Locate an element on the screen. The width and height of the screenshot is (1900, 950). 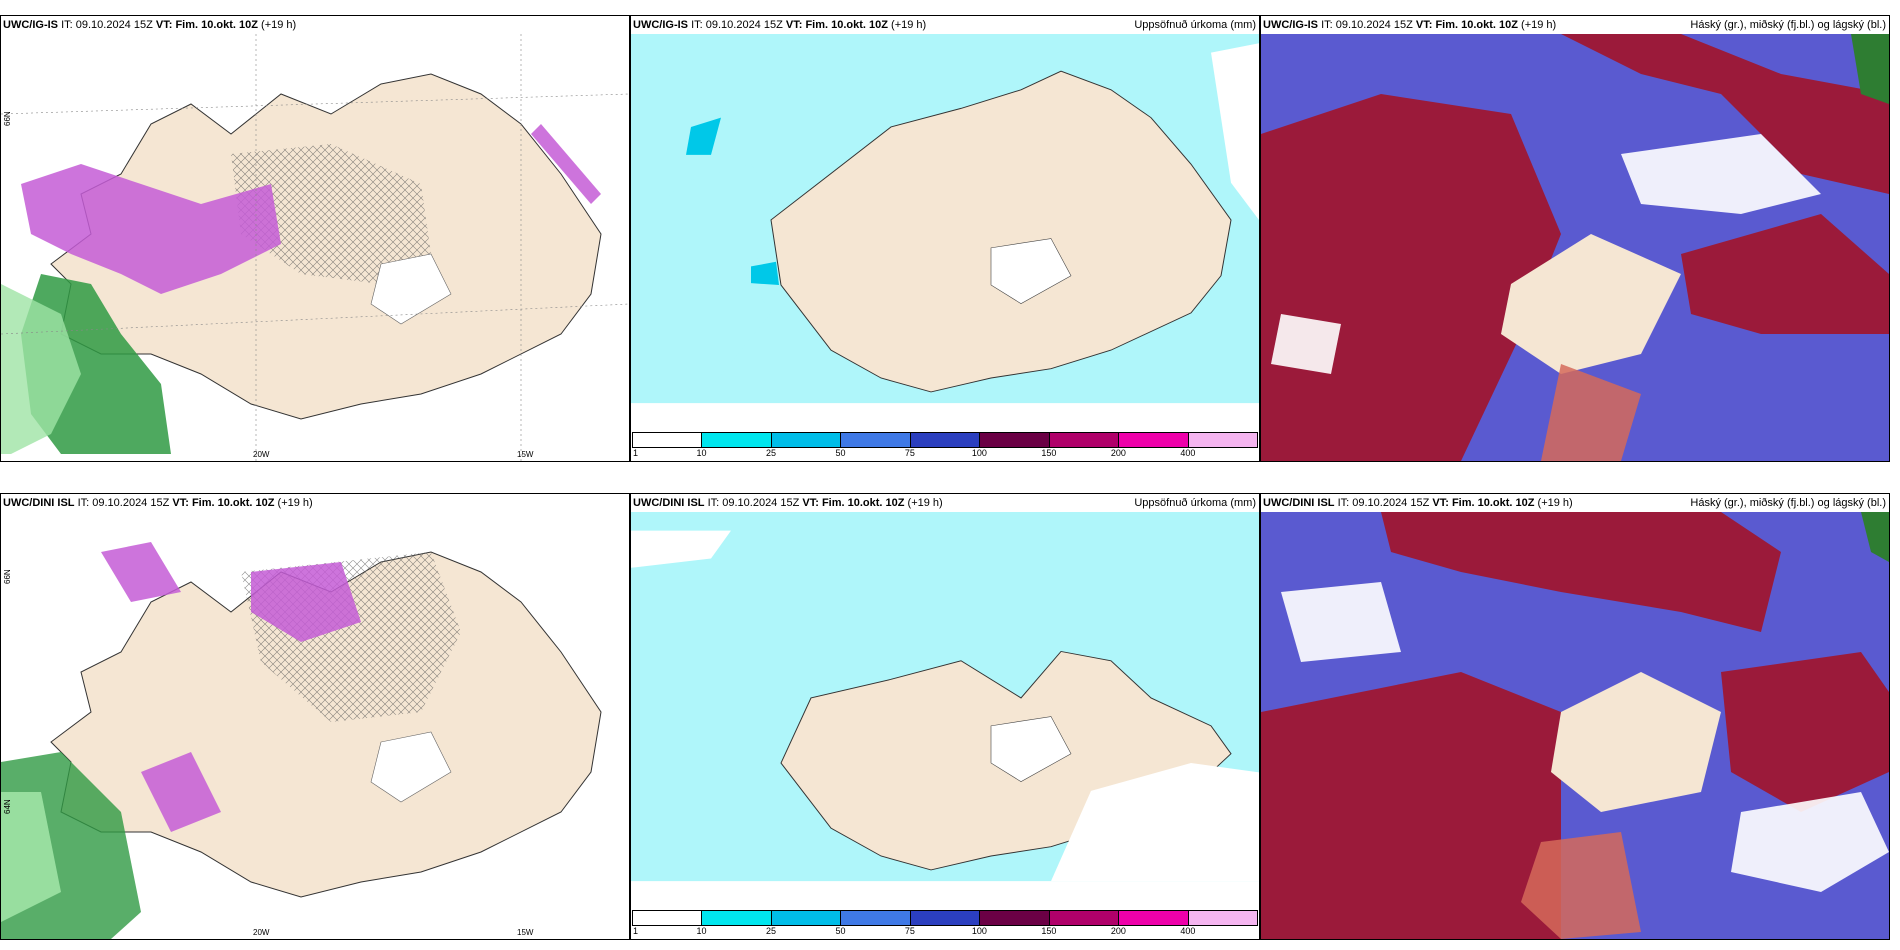
row-separator is located at coordinates (950, 475).